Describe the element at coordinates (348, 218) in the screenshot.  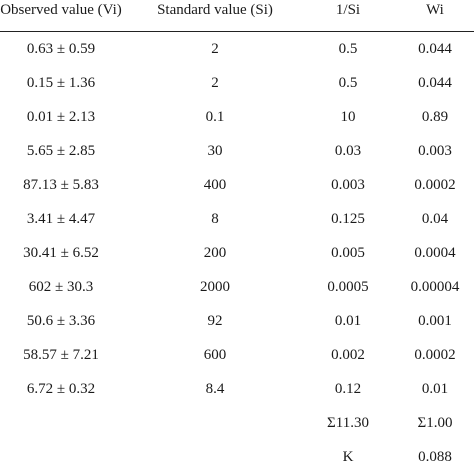
I see `cell-inverse-si: 0.125` at that location.